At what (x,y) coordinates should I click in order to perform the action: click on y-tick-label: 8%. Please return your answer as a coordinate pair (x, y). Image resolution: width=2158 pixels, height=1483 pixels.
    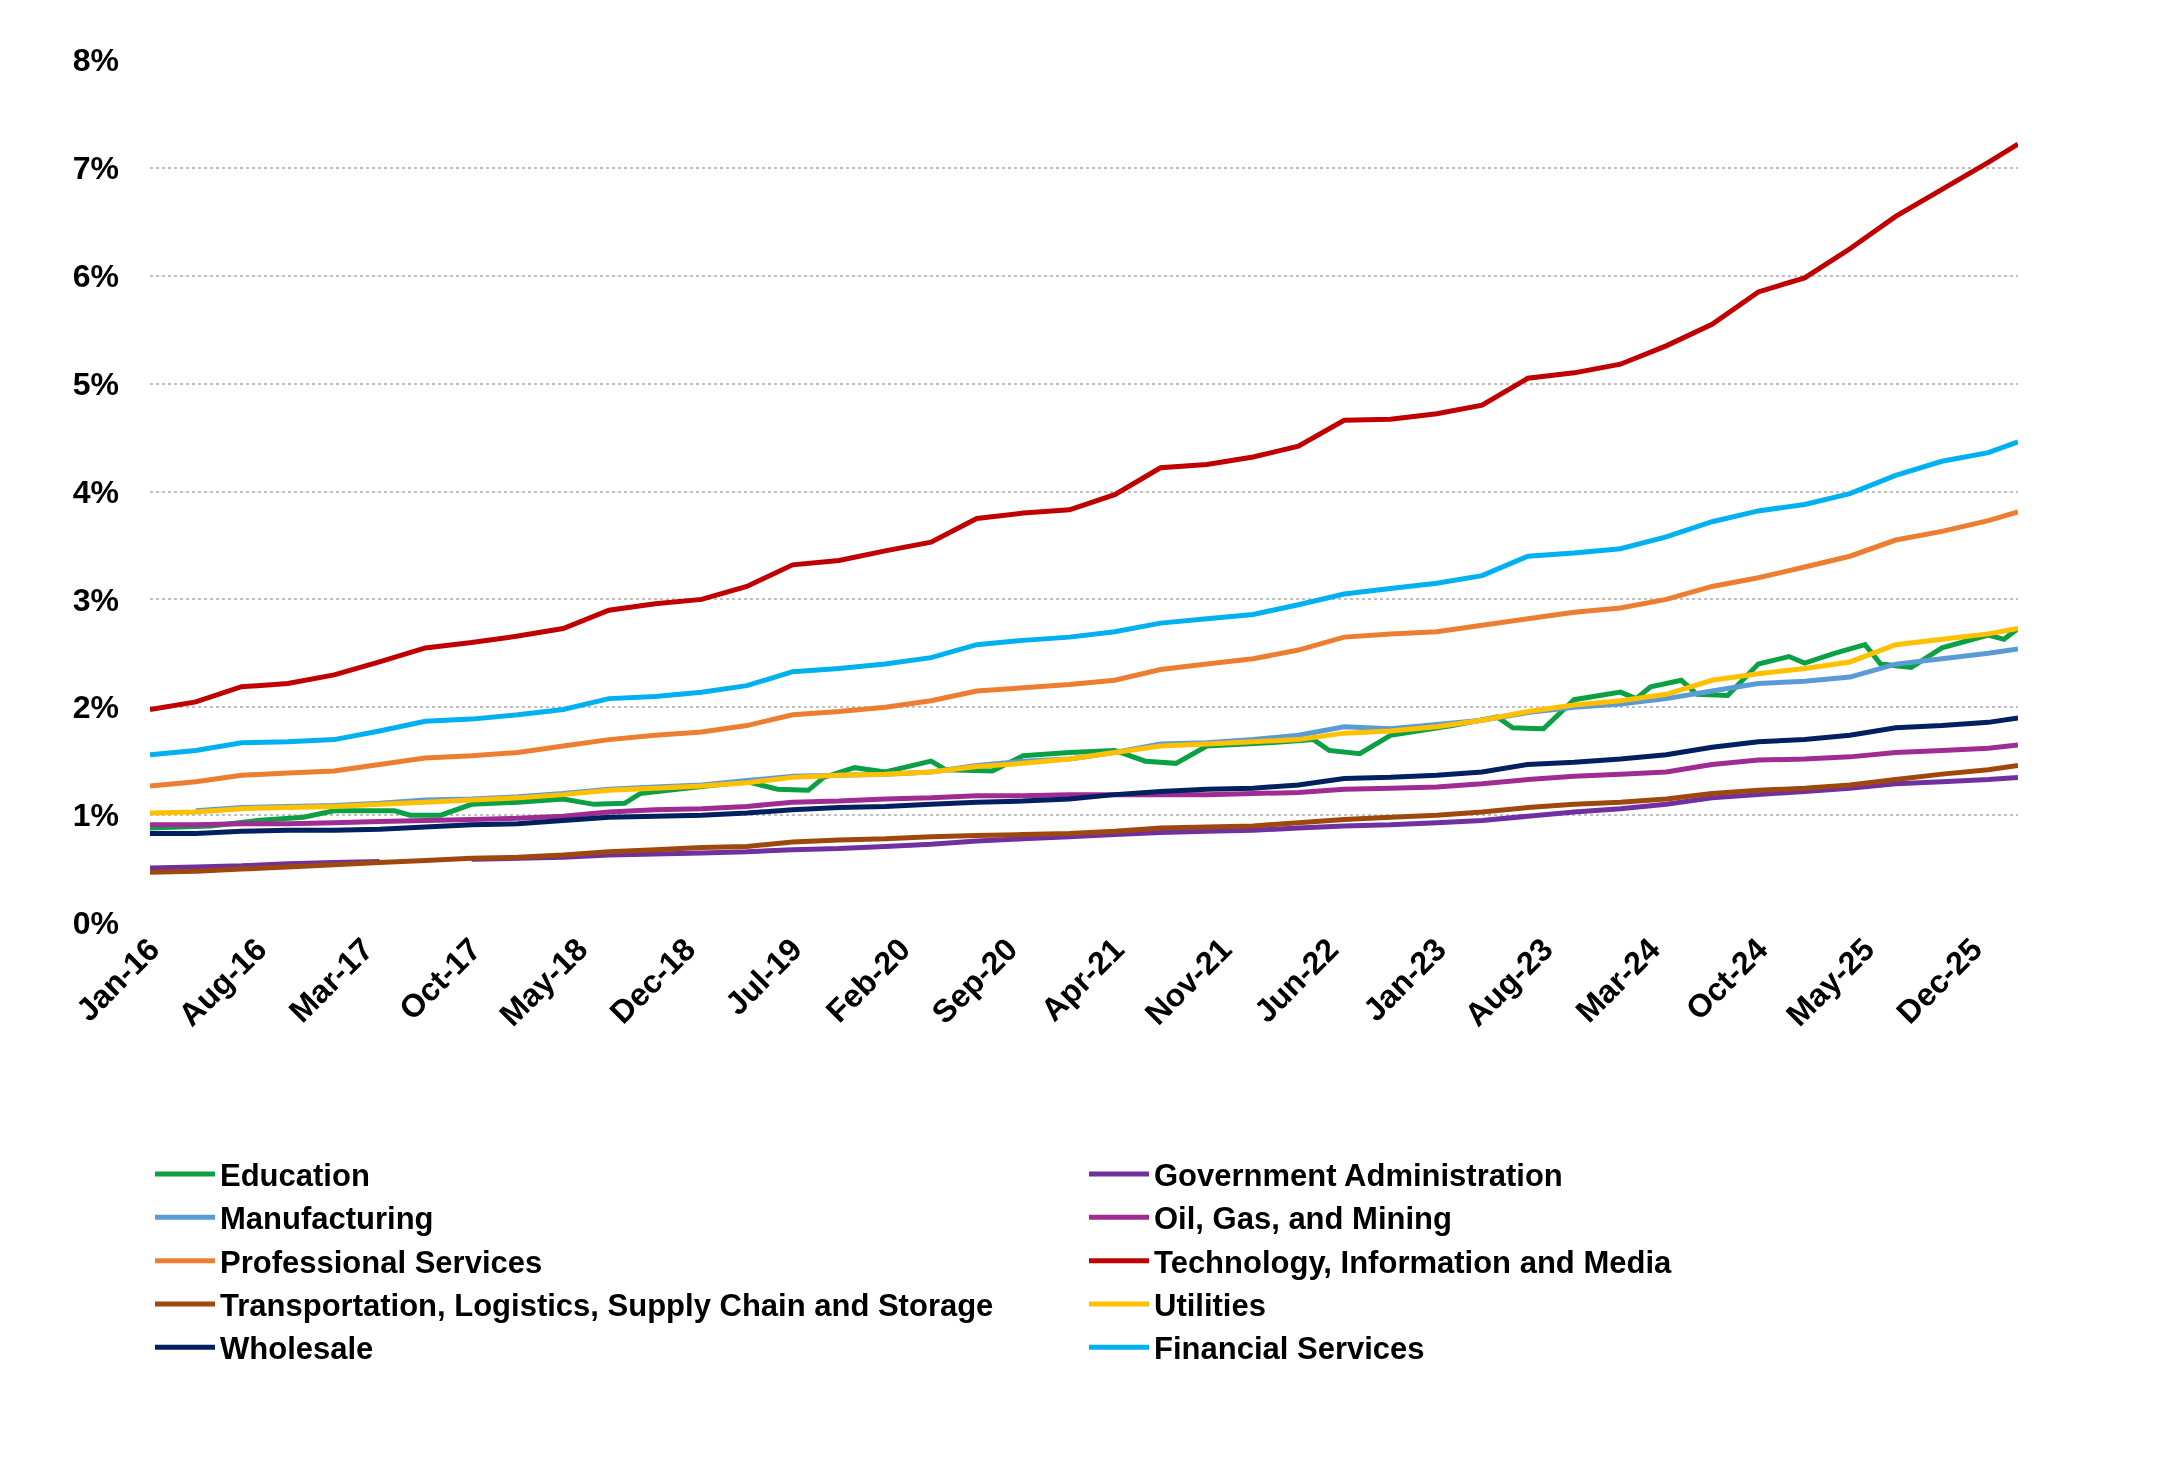
    Looking at the image, I should click on (95, 60).